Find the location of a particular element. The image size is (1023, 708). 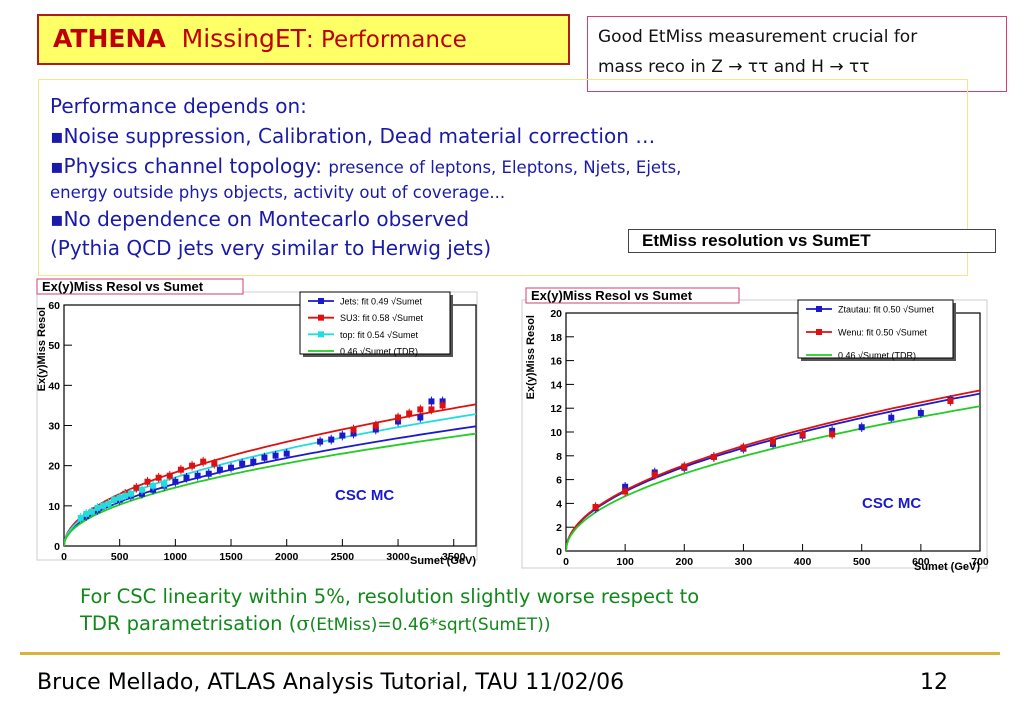

y-tick-label: 8 is located at coordinates (559, 457).